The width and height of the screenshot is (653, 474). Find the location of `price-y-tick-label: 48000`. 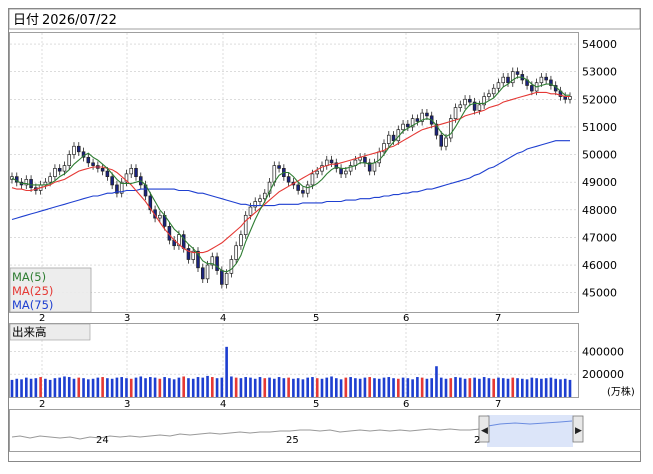

price-y-tick-label: 48000 is located at coordinates (599, 210).